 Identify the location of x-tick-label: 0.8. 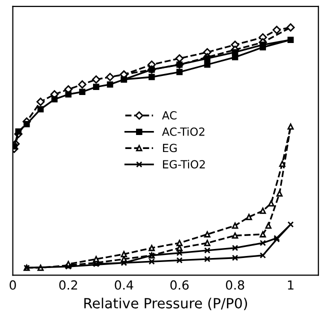
(235, 285).